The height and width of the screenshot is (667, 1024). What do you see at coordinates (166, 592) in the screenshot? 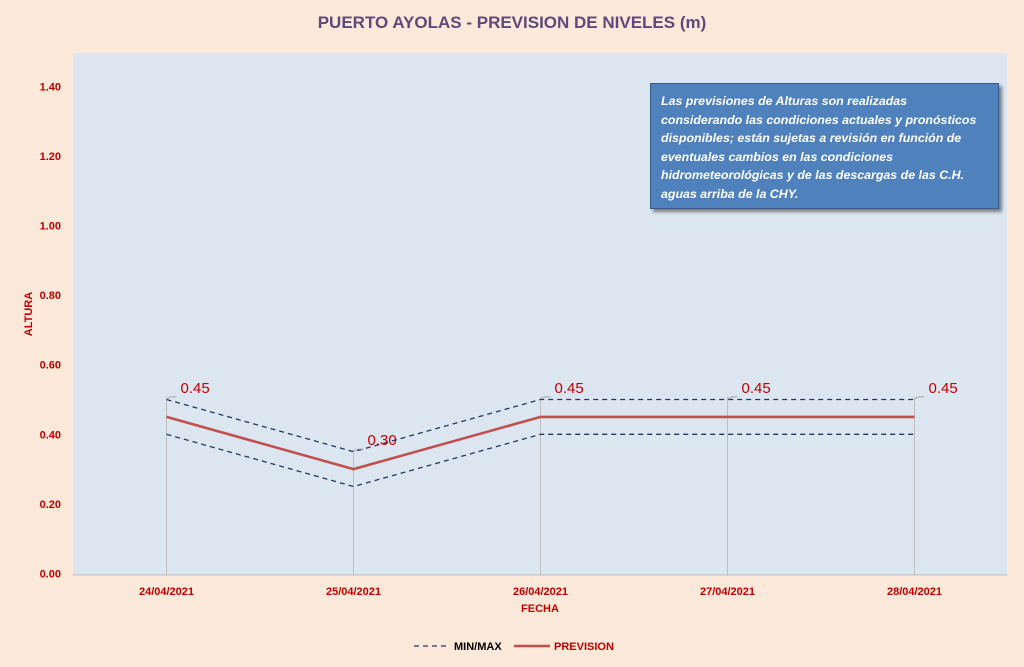
I see `x-tick-label: 24/04/2021` at bounding box center [166, 592].